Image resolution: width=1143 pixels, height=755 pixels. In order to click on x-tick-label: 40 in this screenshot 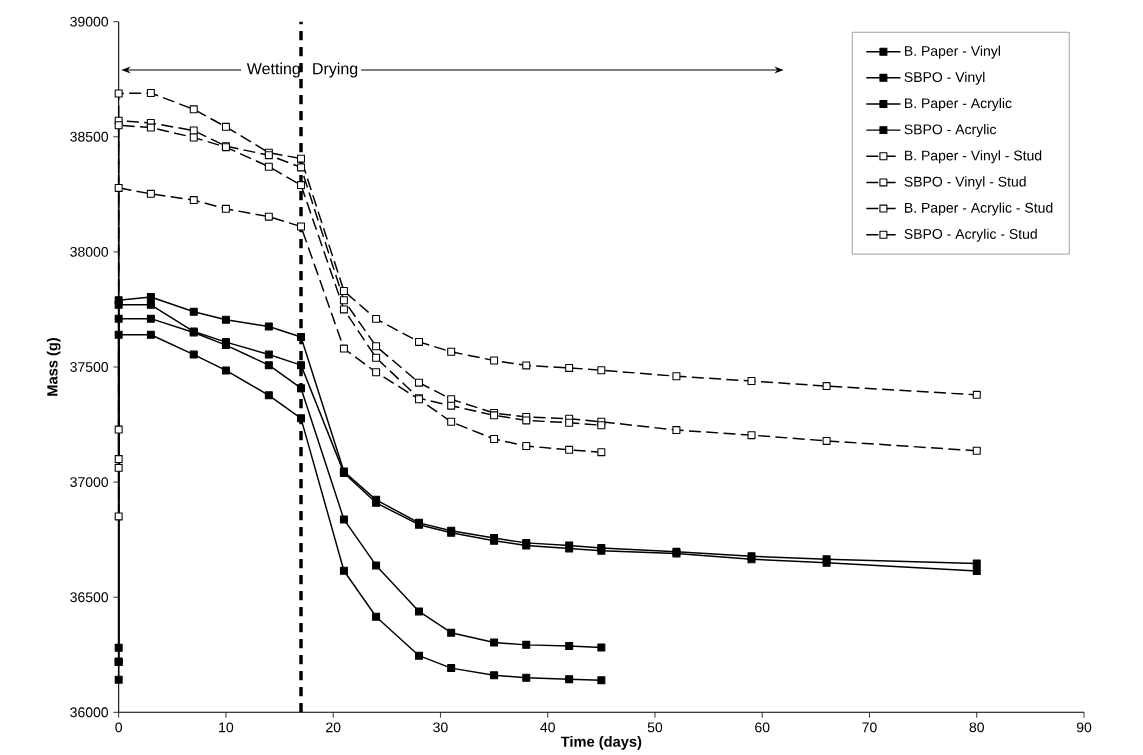, I will do `click(547, 727)`.